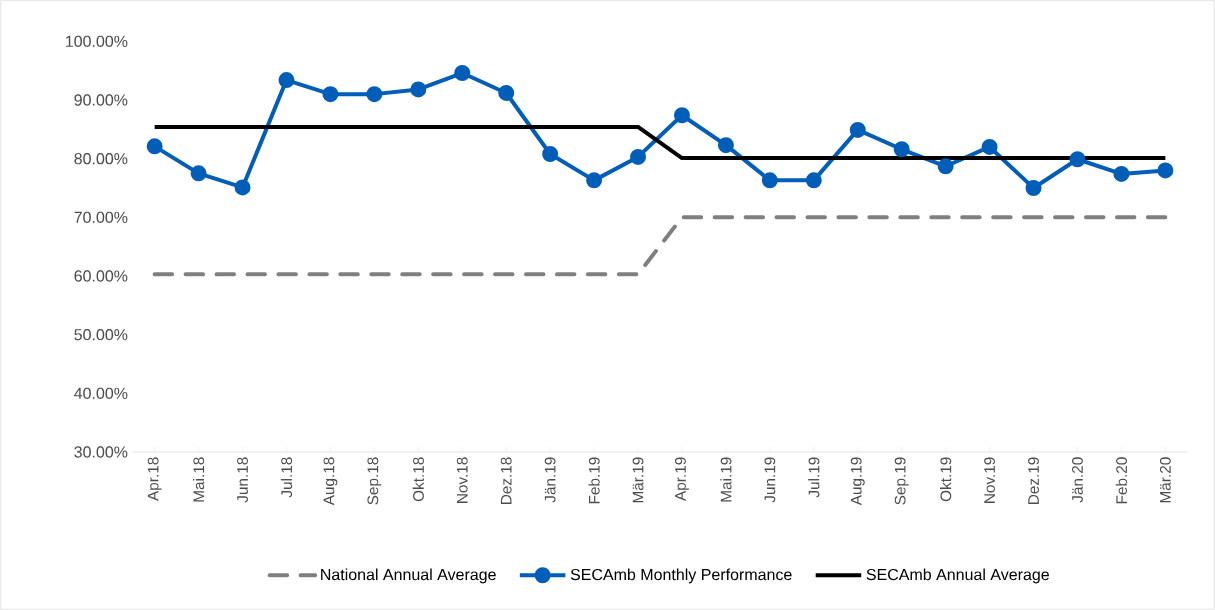  What do you see at coordinates (374, 481) in the screenshot?
I see `x-tick-label: Sep.18` at bounding box center [374, 481].